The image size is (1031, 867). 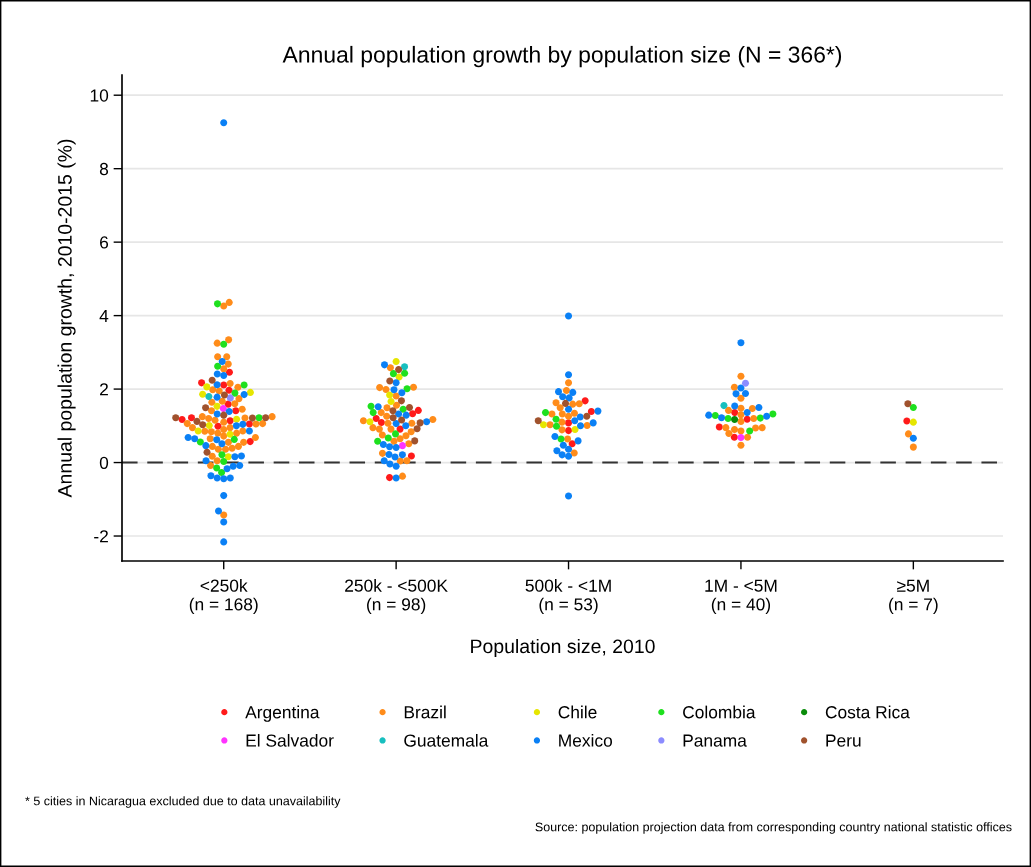 What do you see at coordinates (282, 713) in the screenshot?
I see `legend-label: Argentina` at bounding box center [282, 713].